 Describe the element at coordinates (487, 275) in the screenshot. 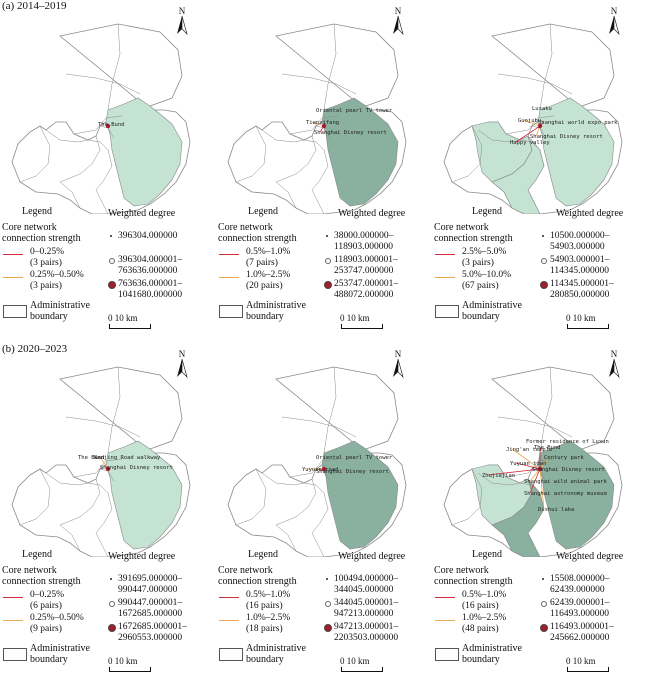

I see `line-range-label: 5.0%–10.0%` at that location.